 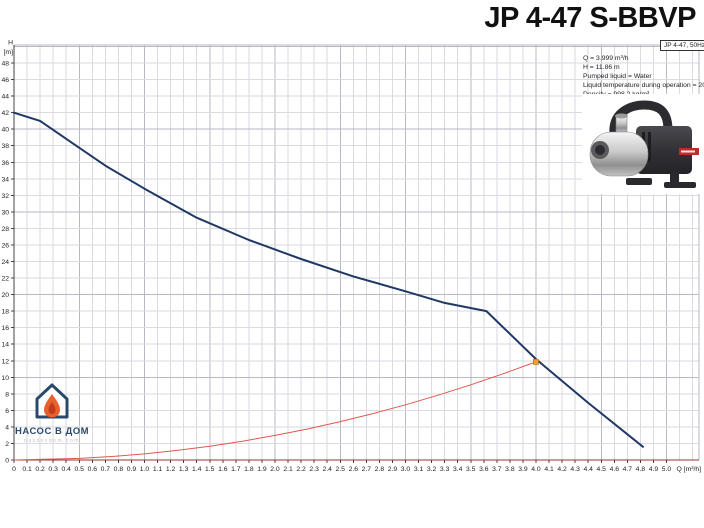 What do you see at coordinates (5, 146) in the screenshot?
I see `svg-text: 38` at bounding box center [5, 146].